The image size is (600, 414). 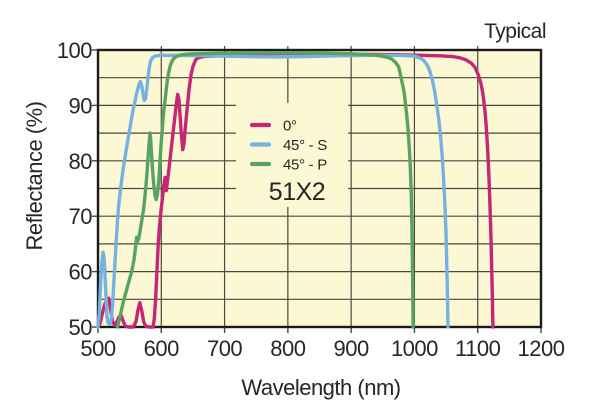 What do you see at coordinates (351, 348) in the screenshot?
I see `x-tick-label: 900` at bounding box center [351, 348].